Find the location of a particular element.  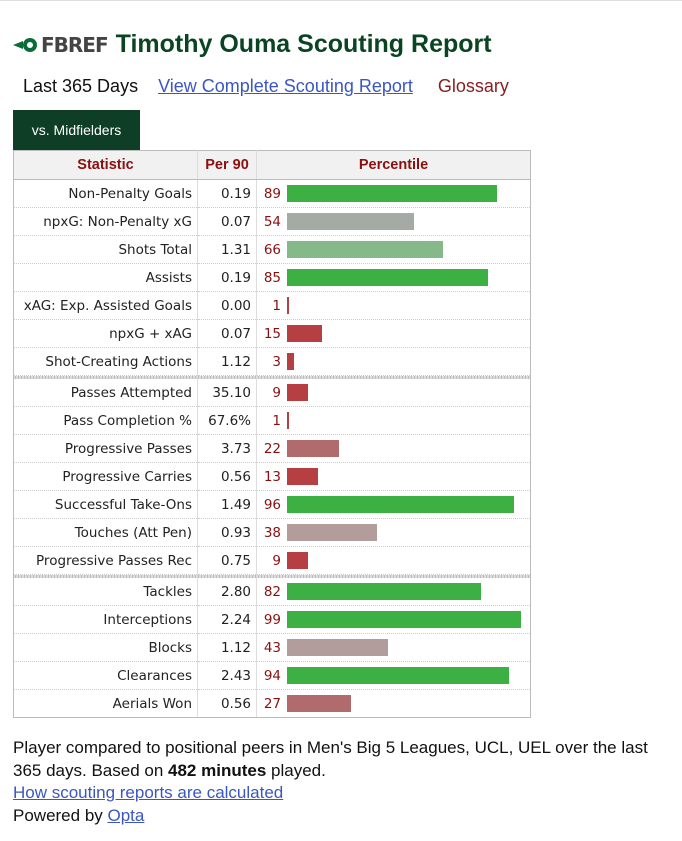

column-header-statistic: Statistic is located at coordinates (105, 165).